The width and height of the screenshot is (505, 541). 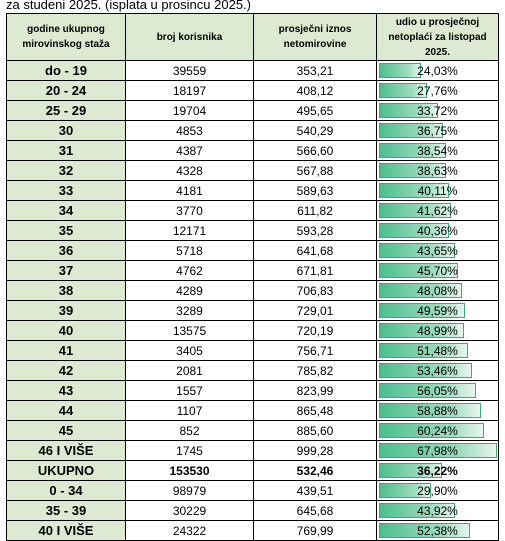 I want to click on user-count-cell: 4762, so click(x=189, y=270).